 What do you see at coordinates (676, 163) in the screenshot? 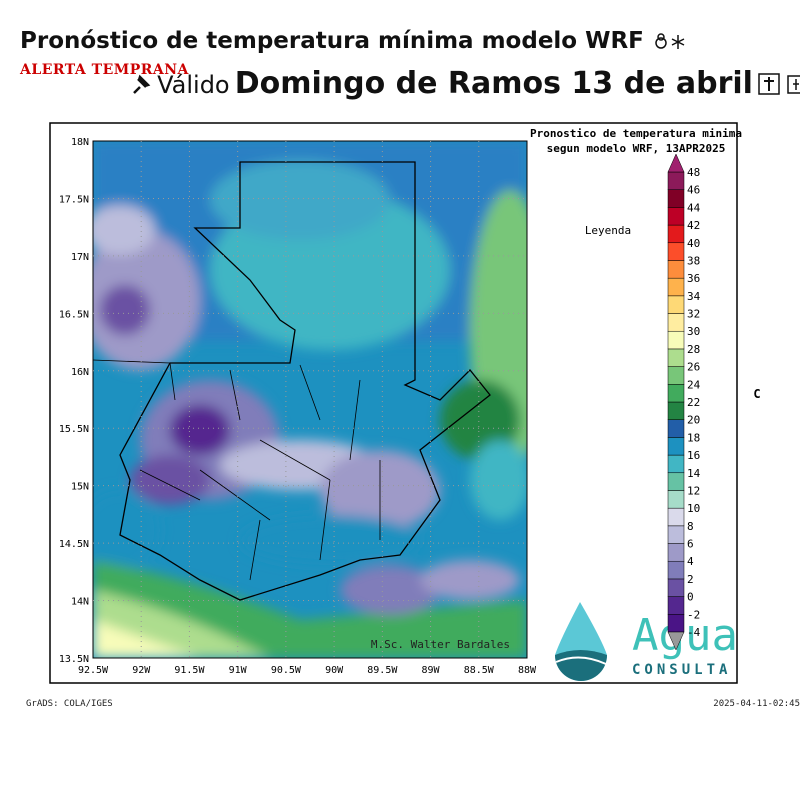
I see `colorbar-over` at bounding box center [676, 163].